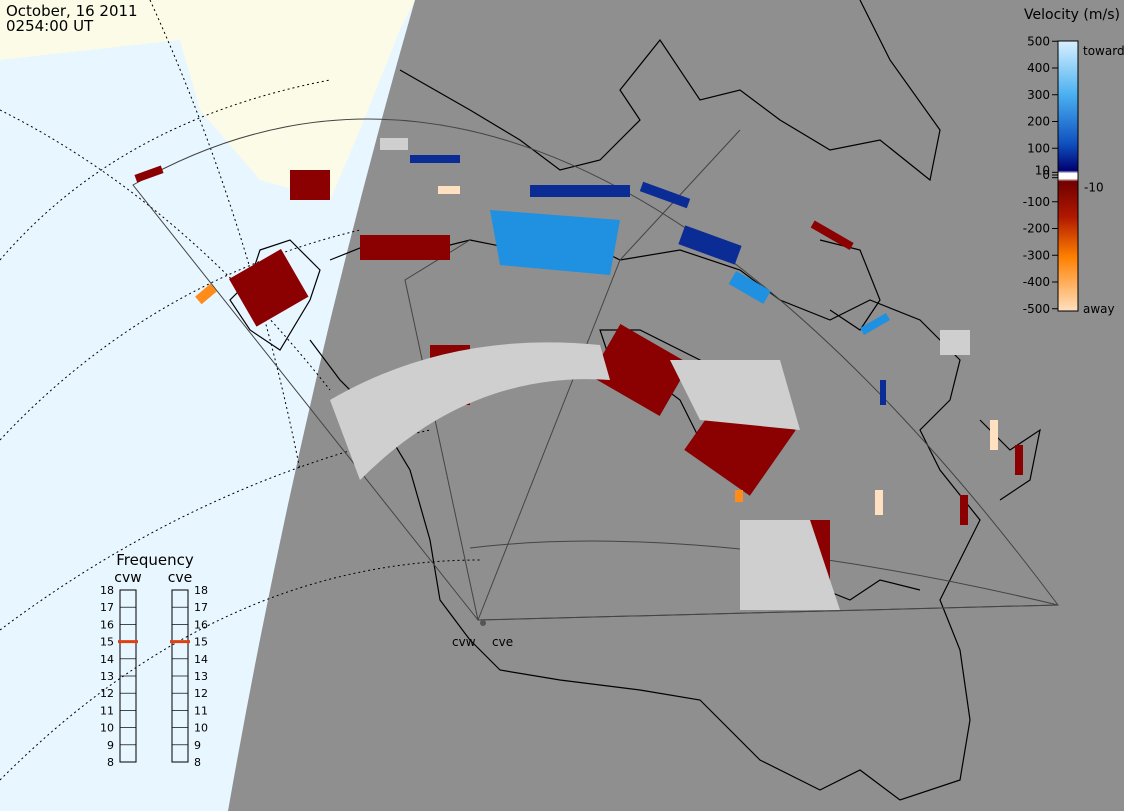 Image resolution: width=1124 pixels, height=811 pixels. What do you see at coordinates (1094, 188) in the screenshot?
I see `colorbar-tick-label: -10` at bounding box center [1094, 188].